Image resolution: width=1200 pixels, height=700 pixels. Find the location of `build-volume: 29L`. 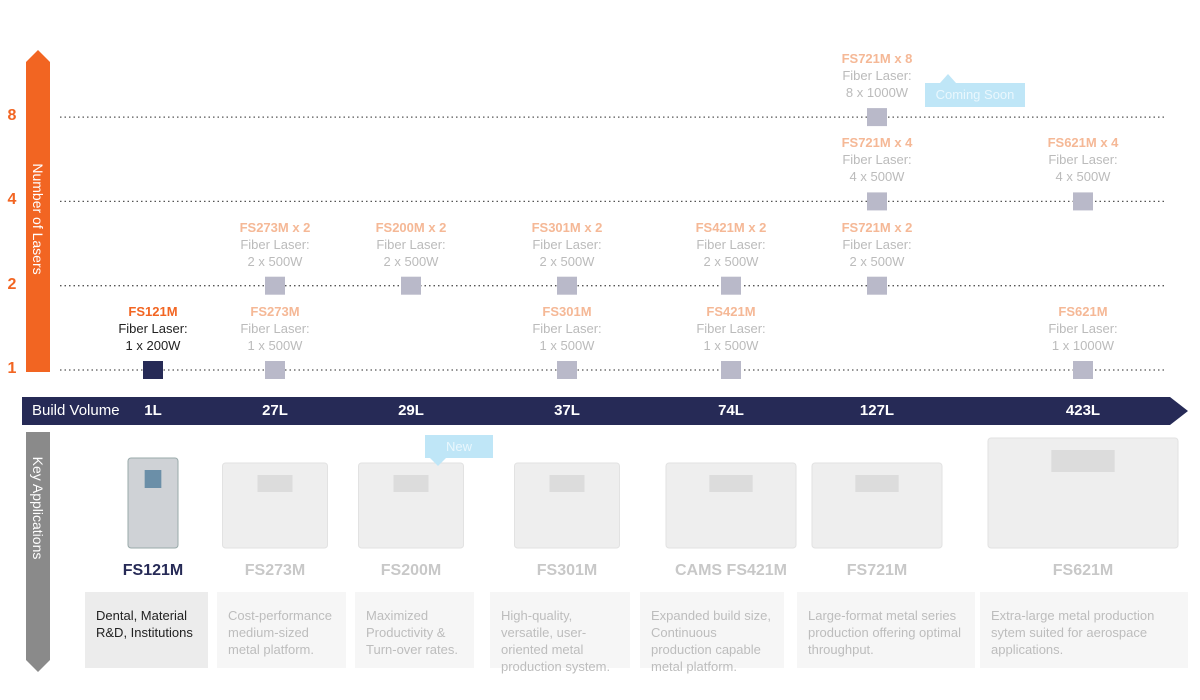

build-volume: 29L is located at coordinates (411, 410).